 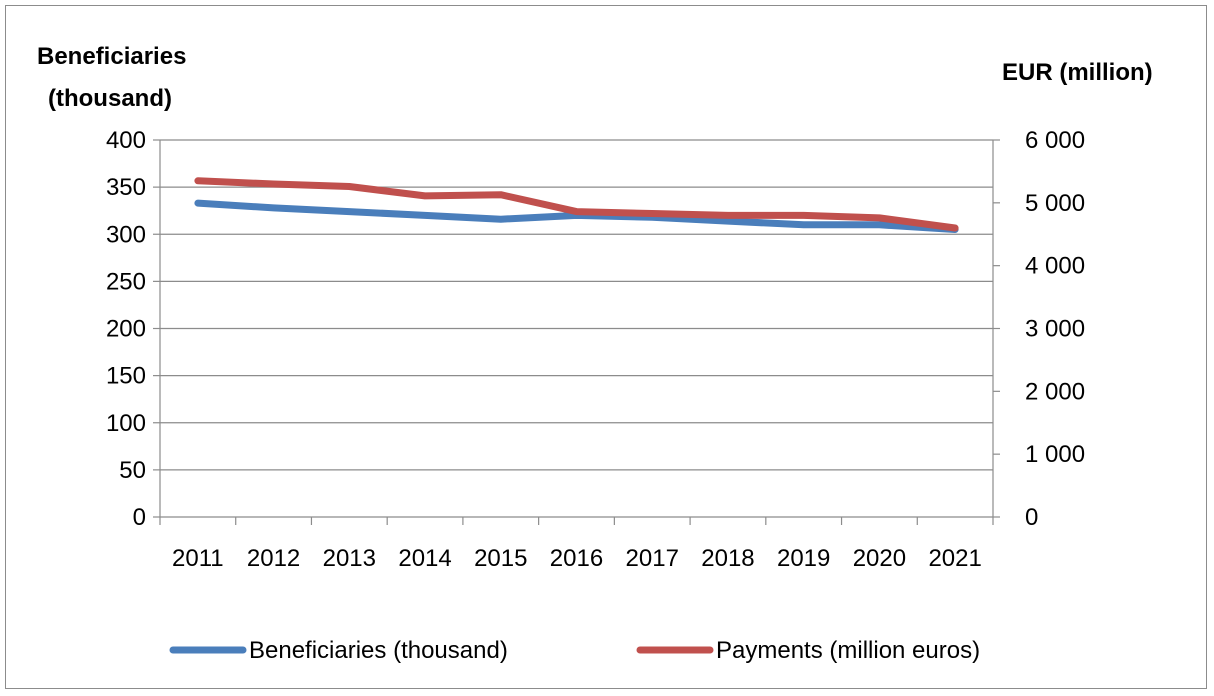 What do you see at coordinates (110, 98) in the screenshot?
I see `left-axis-title-line2: (thousand)` at bounding box center [110, 98].